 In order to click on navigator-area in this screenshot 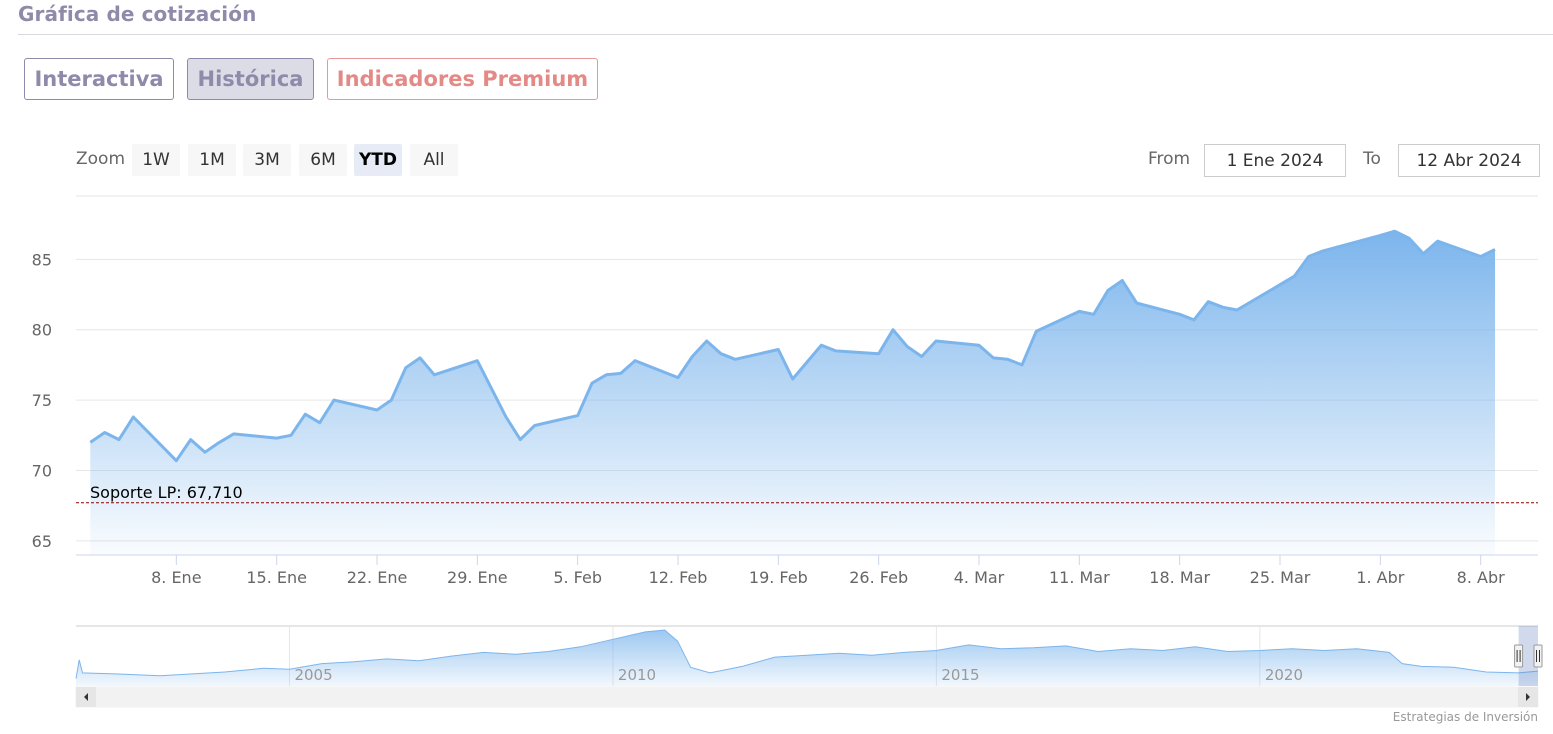, I will do `click(807, 658)`.